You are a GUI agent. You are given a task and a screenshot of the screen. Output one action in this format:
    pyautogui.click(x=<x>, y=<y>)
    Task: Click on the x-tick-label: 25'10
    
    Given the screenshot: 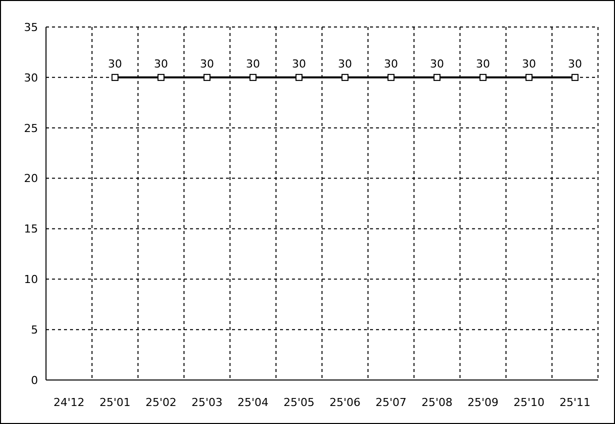 What is the action you would take?
    pyautogui.click(x=529, y=402)
    